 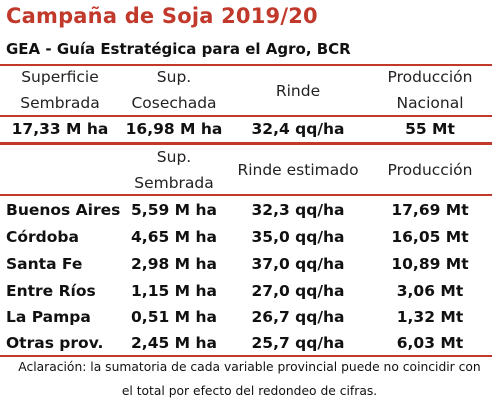 I want to click on province-rinde: 32,3 qq/ha, so click(x=298, y=210).